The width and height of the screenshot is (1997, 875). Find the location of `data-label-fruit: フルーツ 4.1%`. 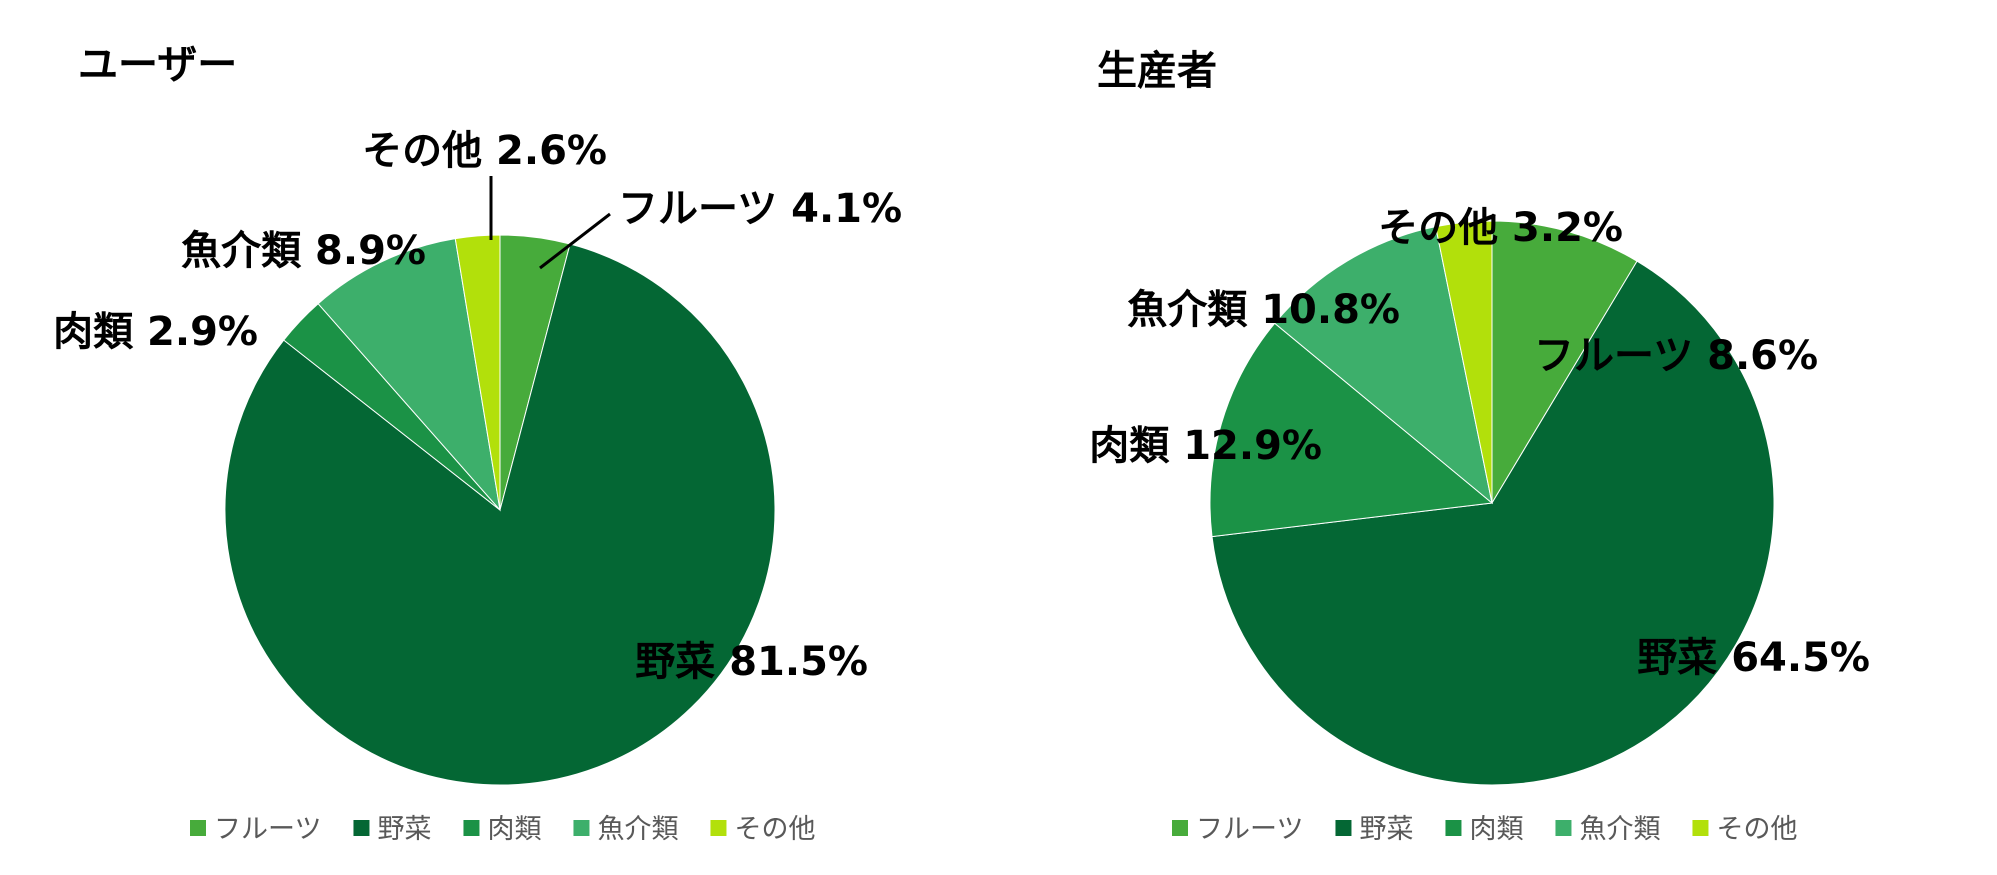

data-label-fruit: フルーツ 4.1% is located at coordinates (760, 209).